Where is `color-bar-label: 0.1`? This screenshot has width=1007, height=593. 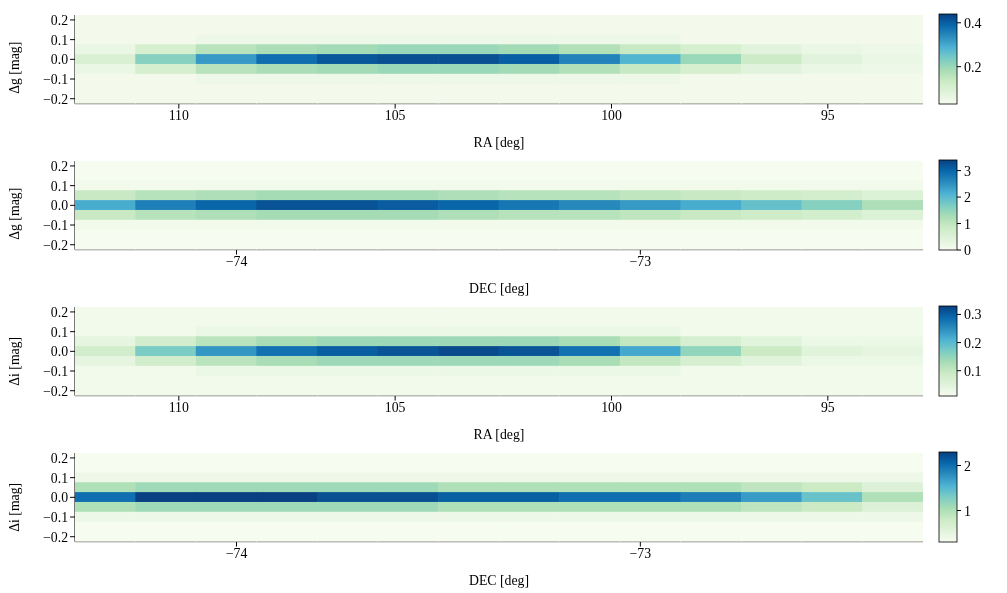
color-bar-label: 0.1 is located at coordinates (973, 371).